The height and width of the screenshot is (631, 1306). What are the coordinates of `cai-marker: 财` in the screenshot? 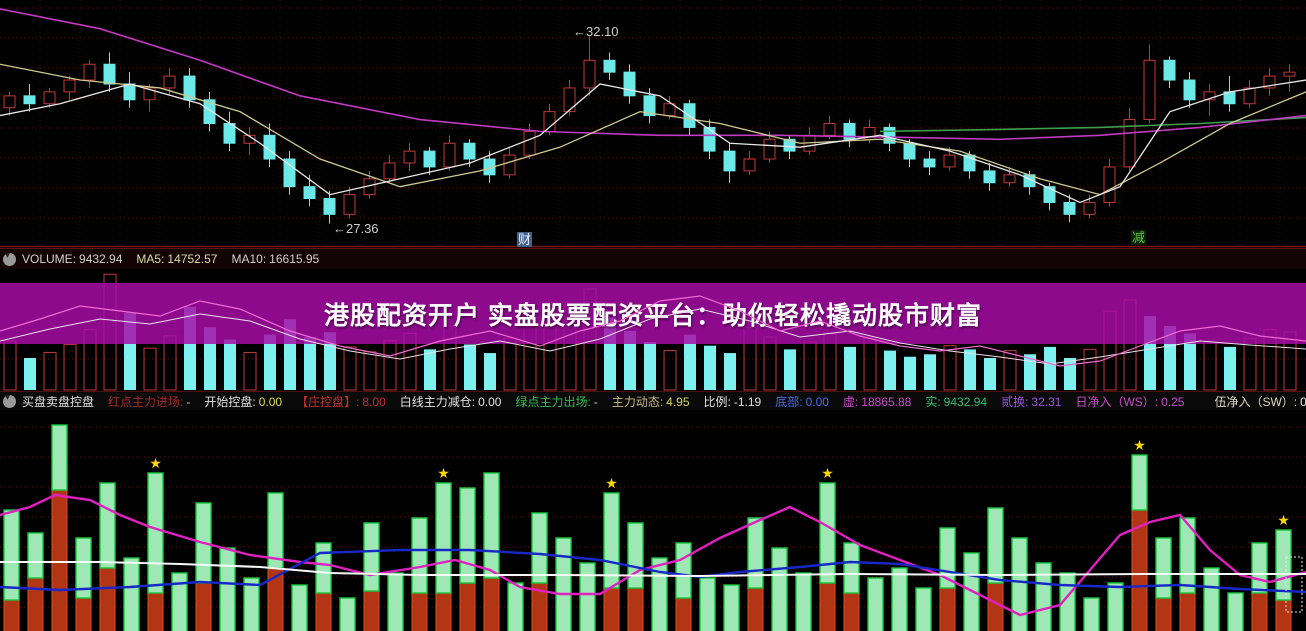 It's located at (525, 239).